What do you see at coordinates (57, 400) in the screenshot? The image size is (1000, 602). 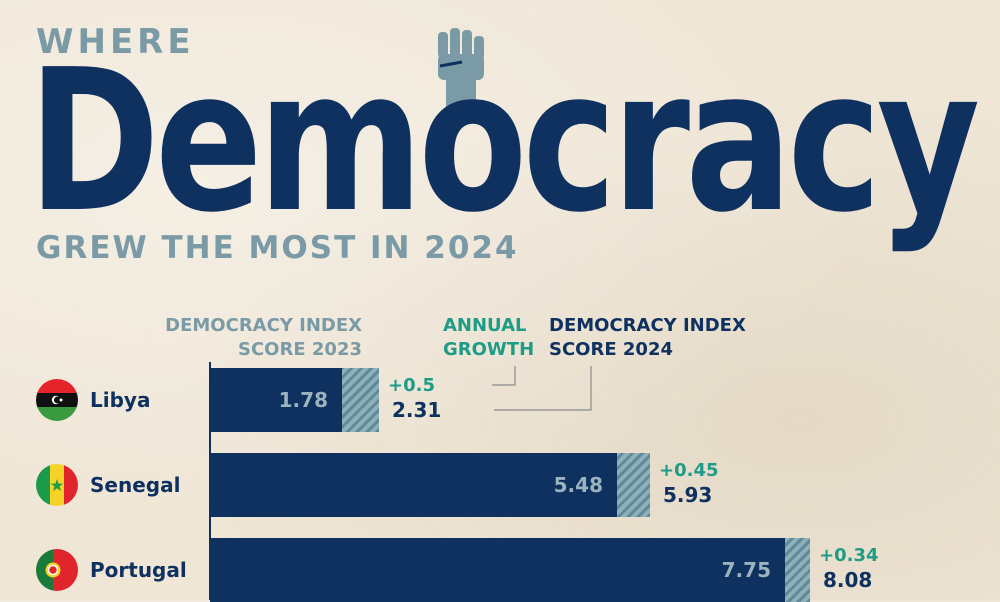 I see `libya-flag-icon` at bounding box center [57, 400].